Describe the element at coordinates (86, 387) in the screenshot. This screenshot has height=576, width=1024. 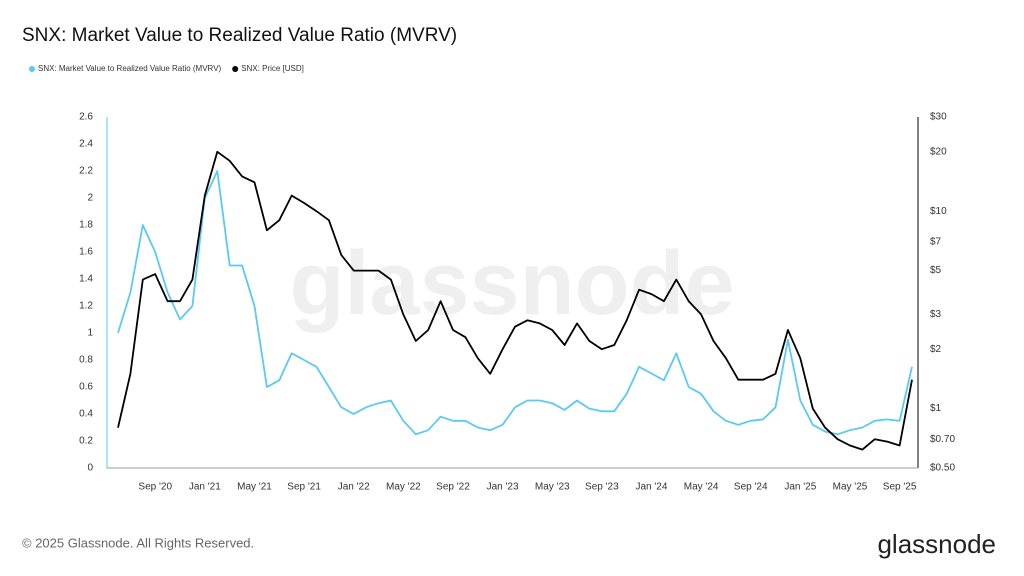
I see `y-tick-label: 0.6` at that location.